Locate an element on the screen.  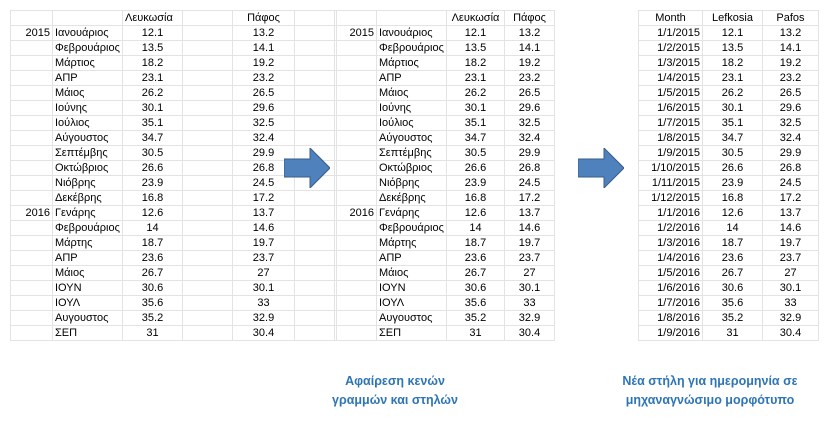
table-cell: 1/3/2016 is located at coordinates (670, 243).